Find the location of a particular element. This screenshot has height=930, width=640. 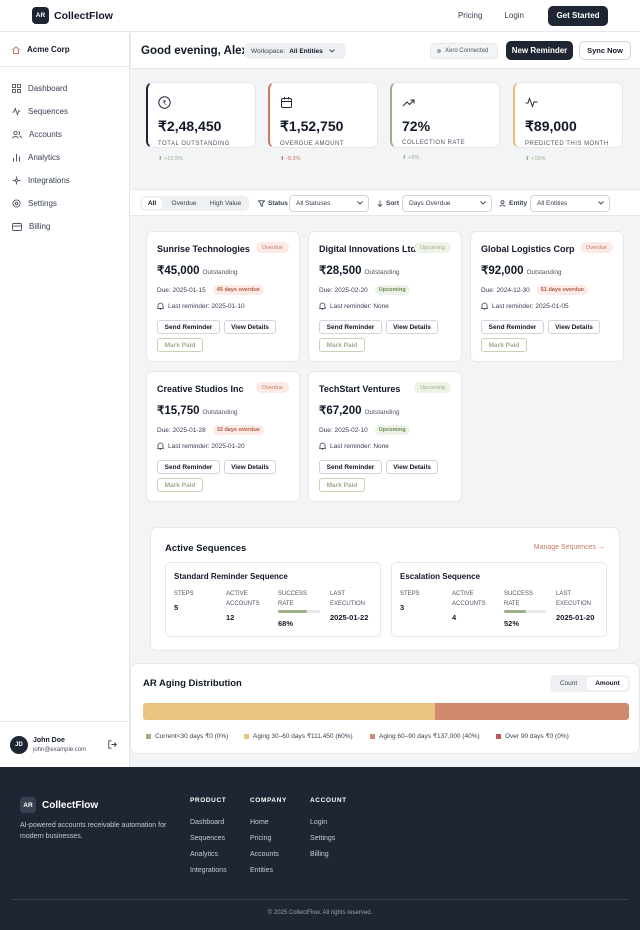

avatar: JD is located at coordinates (19, 744).